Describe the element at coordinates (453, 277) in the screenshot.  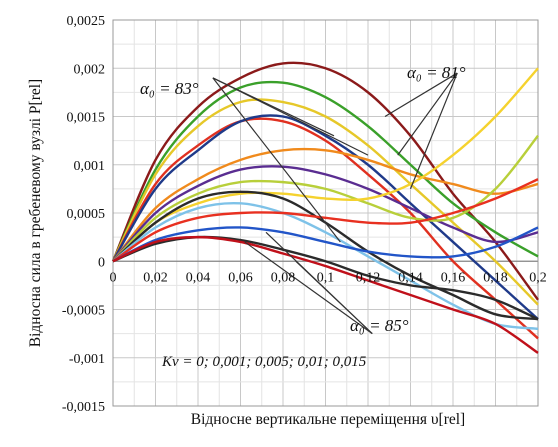
I see `x-tick-label: 0,16` at that location.